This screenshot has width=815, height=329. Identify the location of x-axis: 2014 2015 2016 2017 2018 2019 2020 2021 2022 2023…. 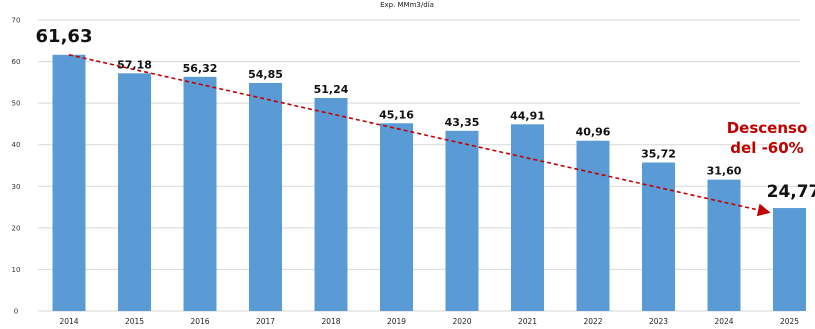
(429, 321).